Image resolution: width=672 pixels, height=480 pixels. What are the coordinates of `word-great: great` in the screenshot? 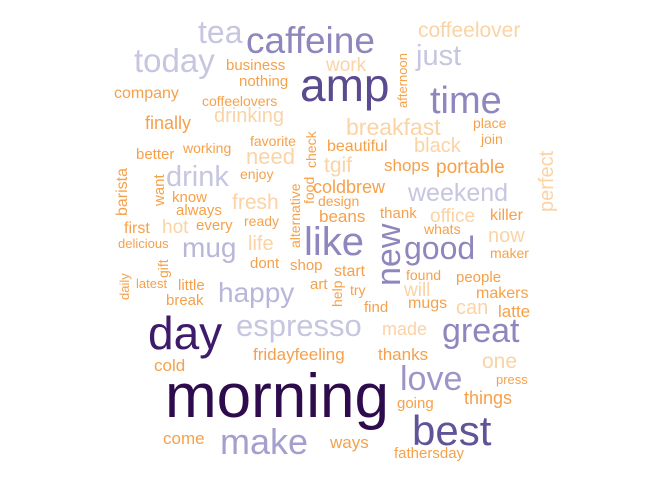 It's located at (481, 331).